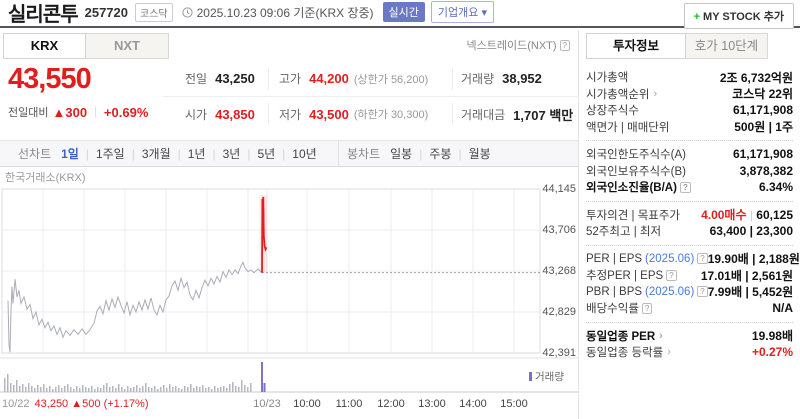 This screenshot has height=419, width=800. I want to click on info-value-part: 4.00매수, so click(724, 215).